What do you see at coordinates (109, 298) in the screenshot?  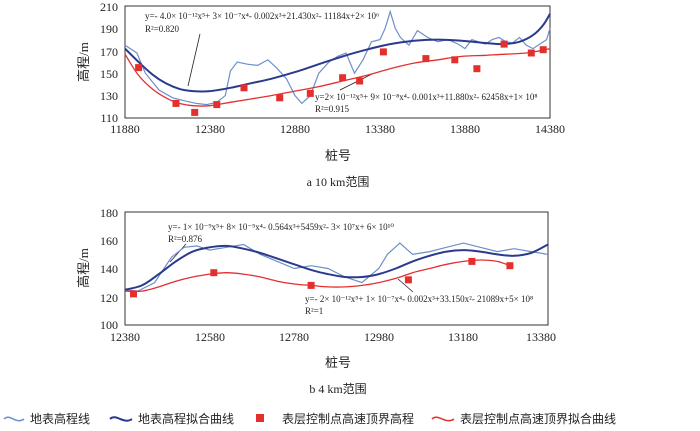 I see `y-tick-label: 120` at bounding box center [109, 298].